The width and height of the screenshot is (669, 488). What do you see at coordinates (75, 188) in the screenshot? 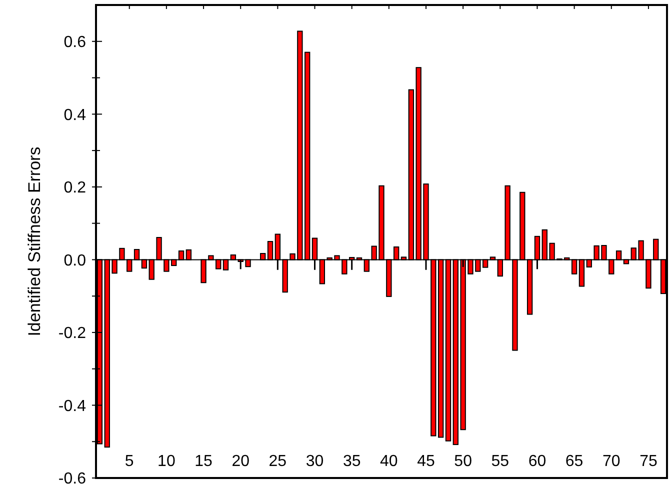
I see `y-tick-label: 0.2` at bounding box center [75, 188].